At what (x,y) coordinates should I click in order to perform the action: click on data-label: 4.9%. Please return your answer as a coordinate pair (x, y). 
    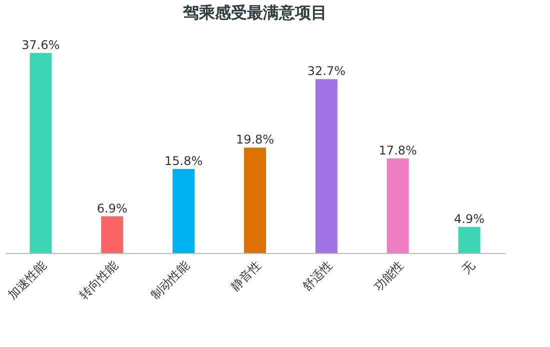
    Looking at the image, I should click on (469, 219).